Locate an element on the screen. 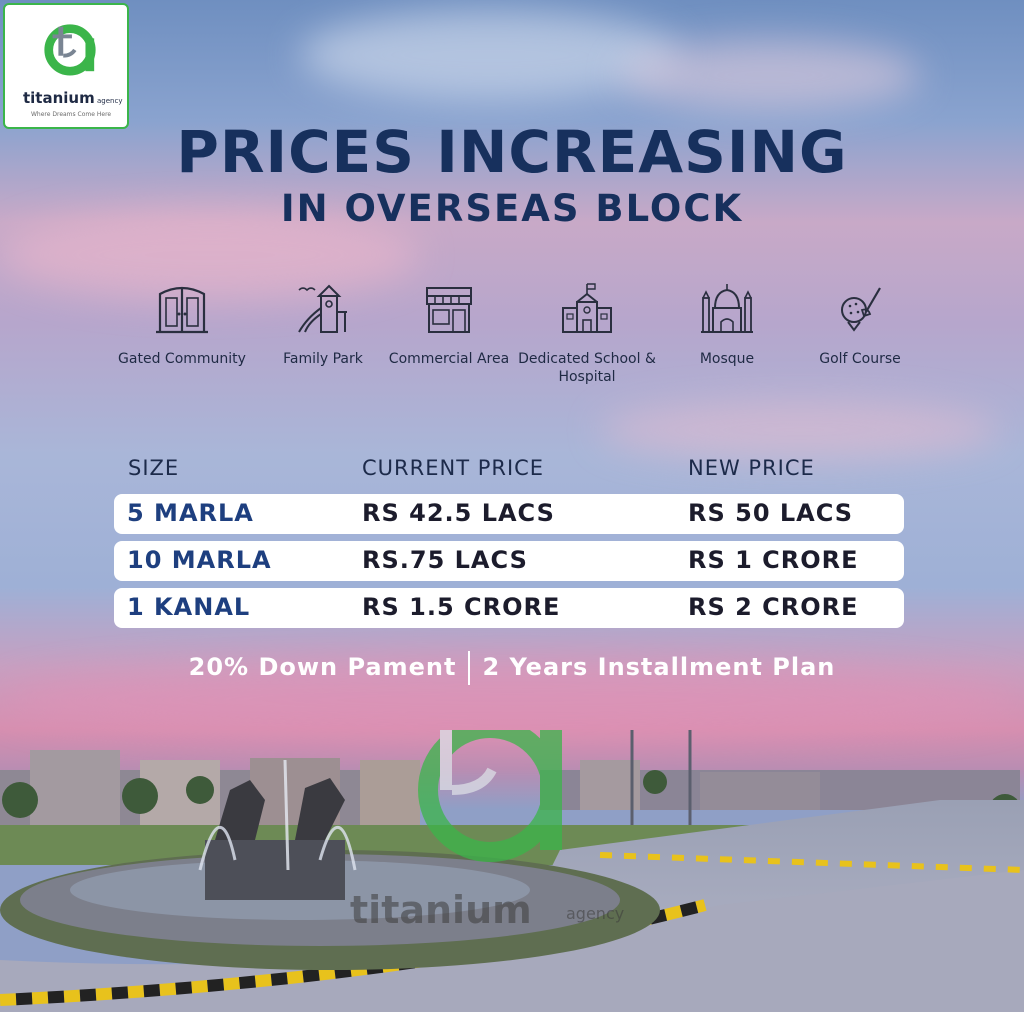 The height and width of the screenshot is (1012, 1024). logo-suffix: agency is located at coordinates (110, 101).